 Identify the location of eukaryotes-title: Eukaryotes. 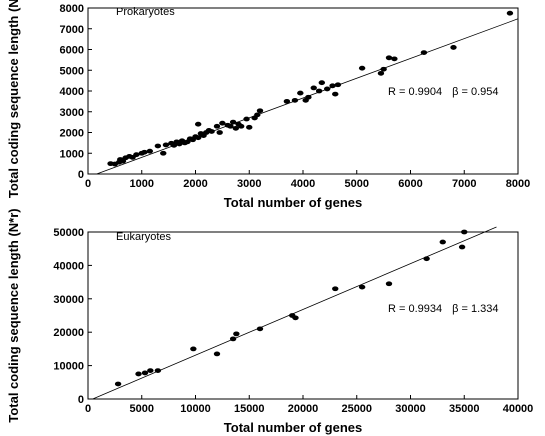
(144, 237).